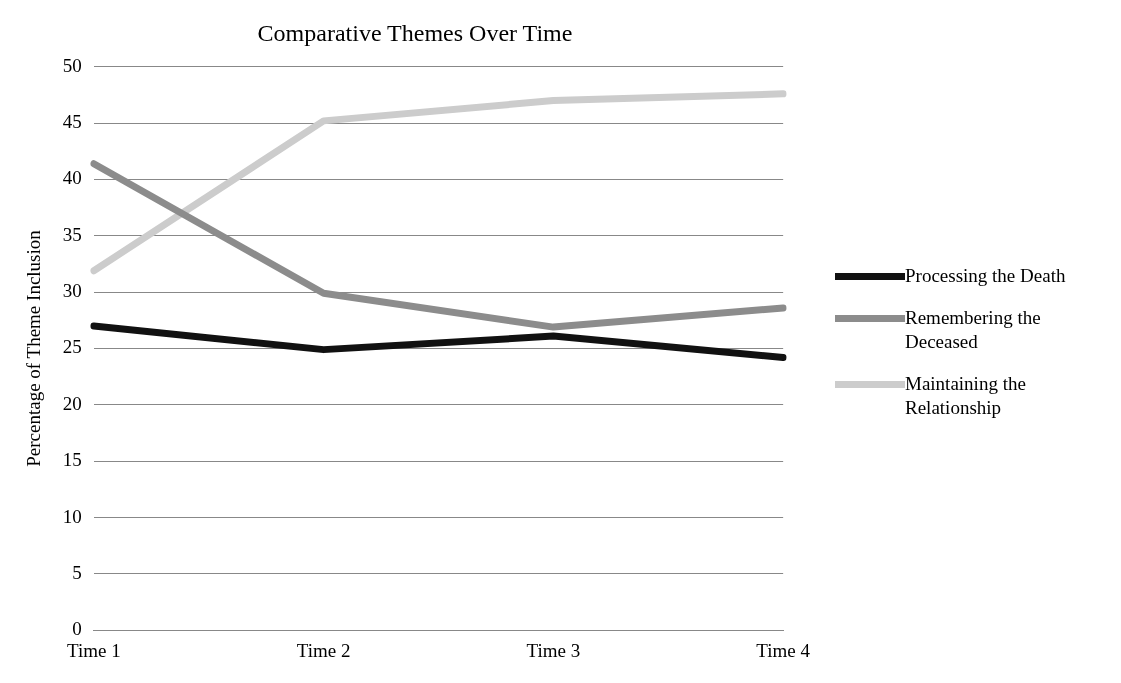 The width and height of the screenshot is (1121, 683). Describe the element at coordinates (34, 348) in the screenshot. I see `y-axis-title: Percentage of Theme Inclusion` at that location.